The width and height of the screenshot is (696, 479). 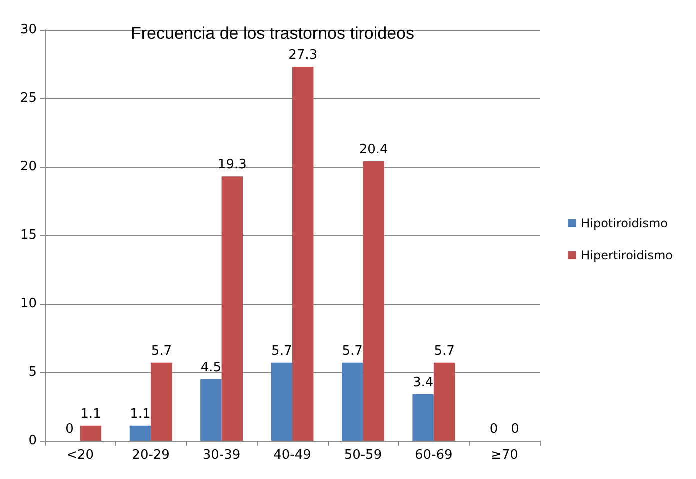 I want to click on y-tick-label: 10, so click(x=28, y=304).